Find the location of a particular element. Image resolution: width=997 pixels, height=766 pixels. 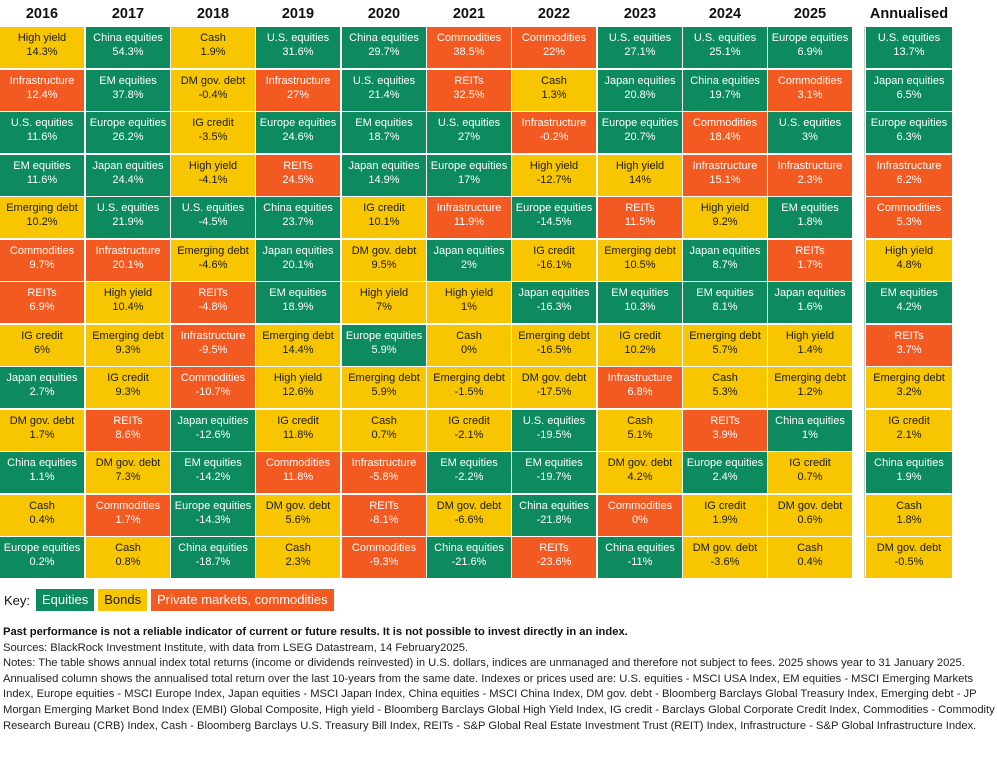

return-value: 0.7% is located at coordinates (384, 434).